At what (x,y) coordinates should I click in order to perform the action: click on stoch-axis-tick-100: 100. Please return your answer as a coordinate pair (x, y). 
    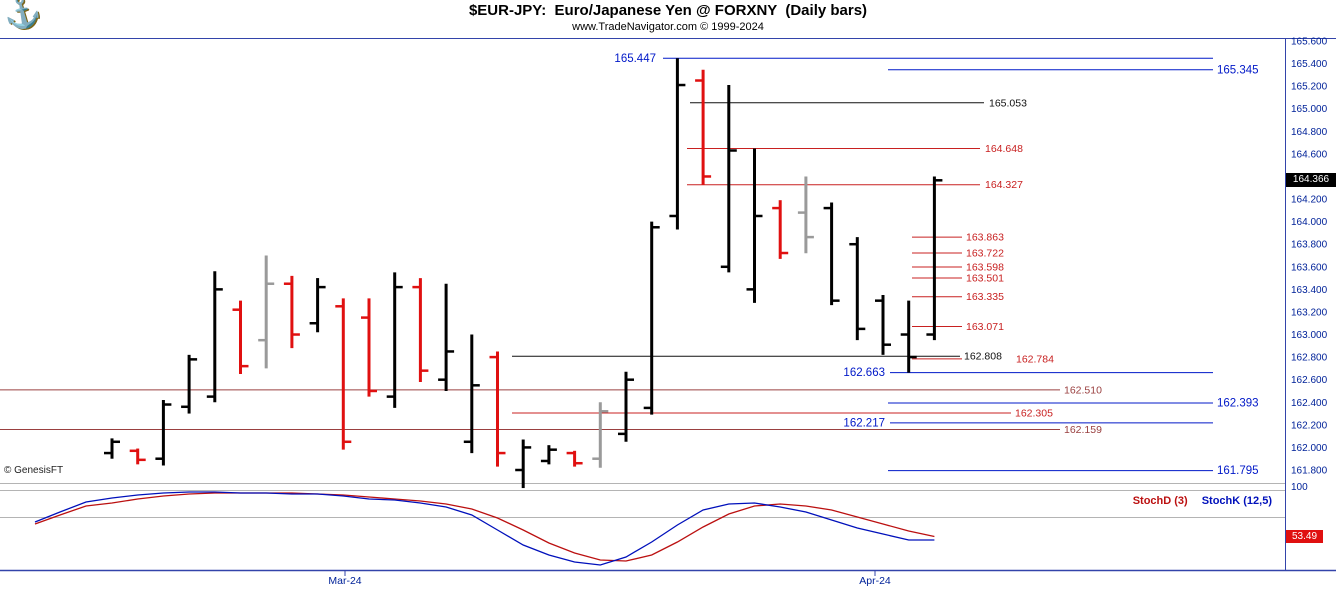
    Looking at the image, I should click on (1299, 487).